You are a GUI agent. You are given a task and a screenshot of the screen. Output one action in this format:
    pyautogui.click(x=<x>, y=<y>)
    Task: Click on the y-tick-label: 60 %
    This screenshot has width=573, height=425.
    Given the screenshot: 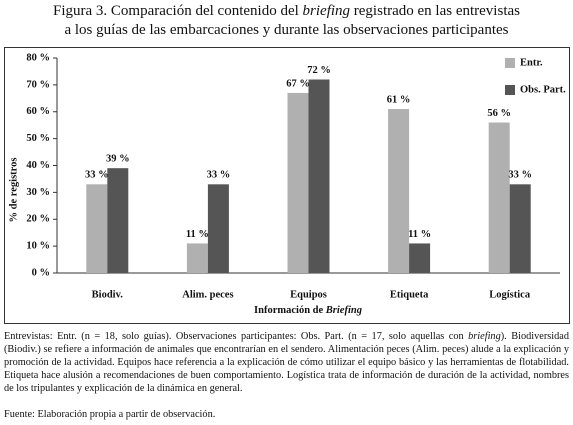 What is the action you would take?
    pyautogui.click(x=38, y=111)
    